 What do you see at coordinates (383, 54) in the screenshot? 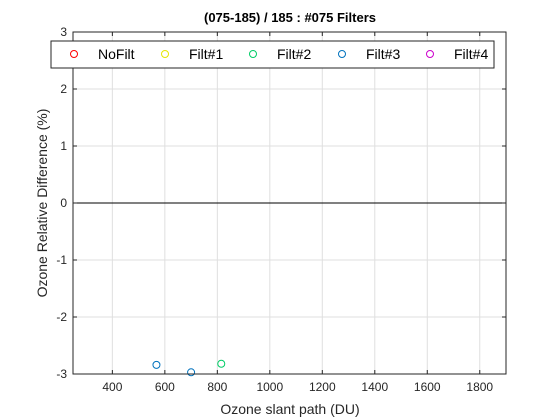
I see `legend-label: Filt#3` at bounding box center [383, 54].